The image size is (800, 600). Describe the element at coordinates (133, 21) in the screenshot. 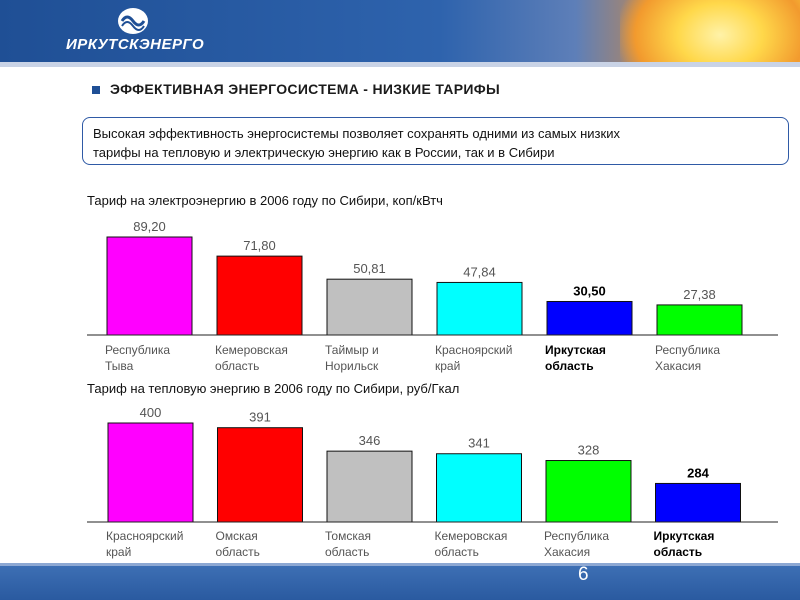

I see `company-logo-icon` at that location.